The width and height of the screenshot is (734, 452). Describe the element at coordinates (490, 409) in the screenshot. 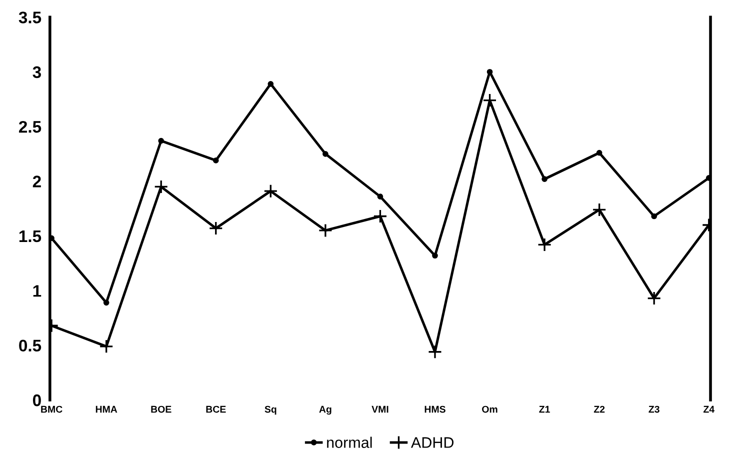

I see `x-tick-label: Om` at that location.